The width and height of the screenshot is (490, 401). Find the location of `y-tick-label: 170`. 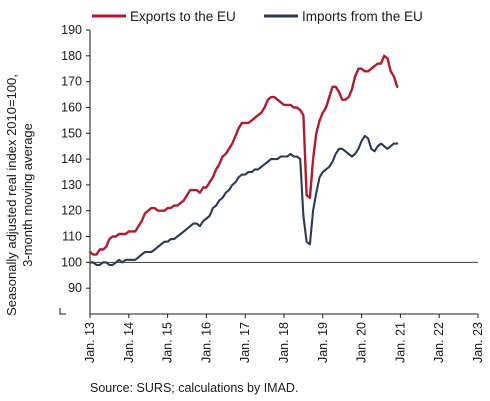

y-tick-label: 170 is located at coordinates (71, 82).